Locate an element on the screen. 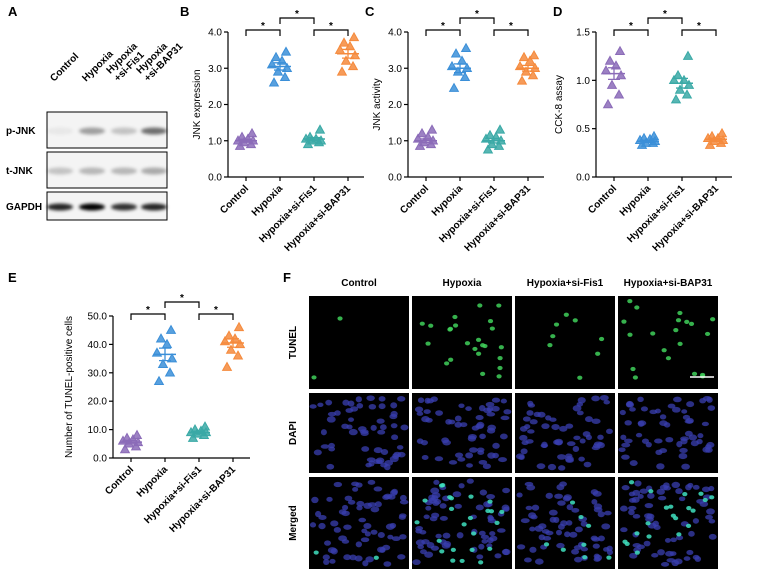 This screenshot has width=760, height=573. blot-band is located at coordinates (60, 207).